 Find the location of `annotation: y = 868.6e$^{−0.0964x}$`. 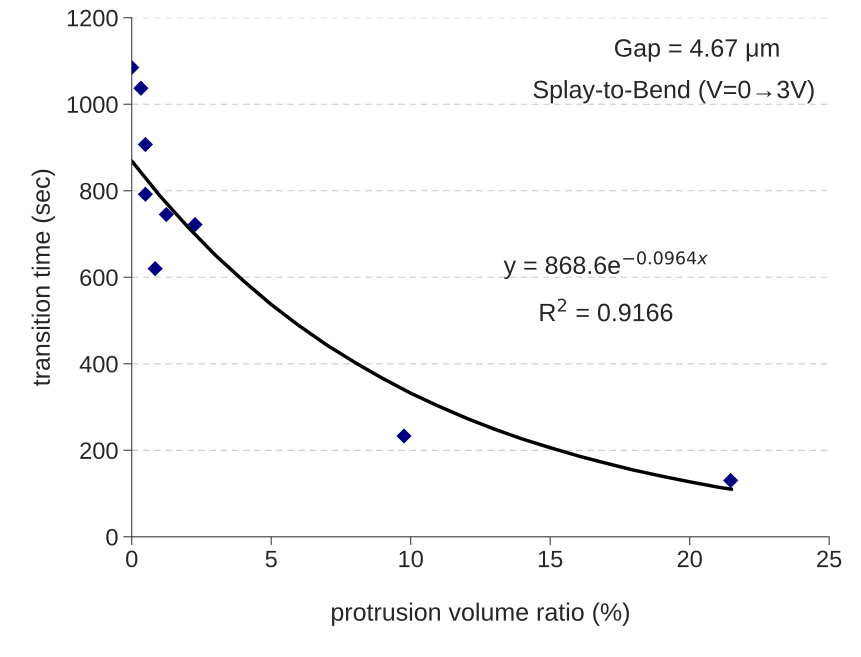

annotation: y = 868.6e$^{−0.0964x}$ is located at coordinates (606, 265).